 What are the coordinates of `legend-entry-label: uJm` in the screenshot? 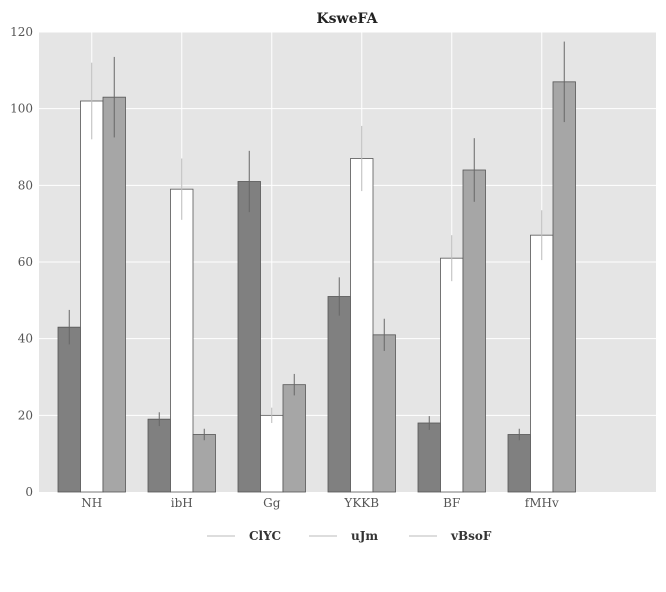 It's located at (364, 536).